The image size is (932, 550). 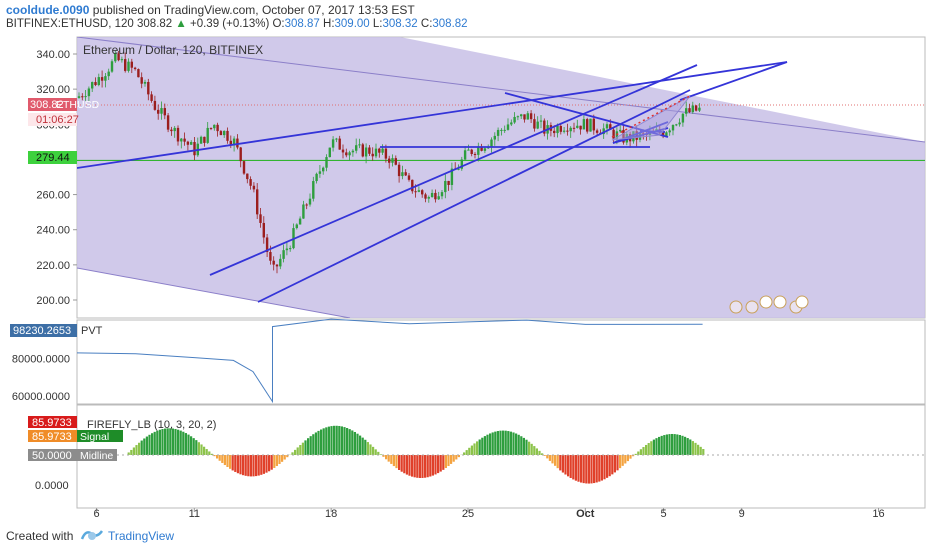 I want to click on tradingview-brand: TradingView, so click(x=141, y=536).